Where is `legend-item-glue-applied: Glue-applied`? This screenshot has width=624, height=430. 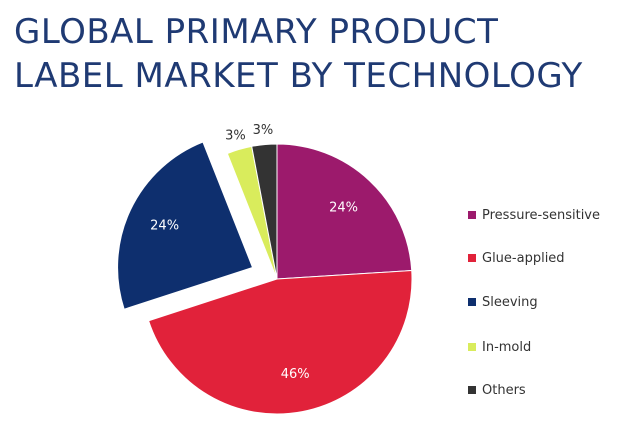
legend-item-glue-applied: Glue-applied is located at coordinates (516, 258).